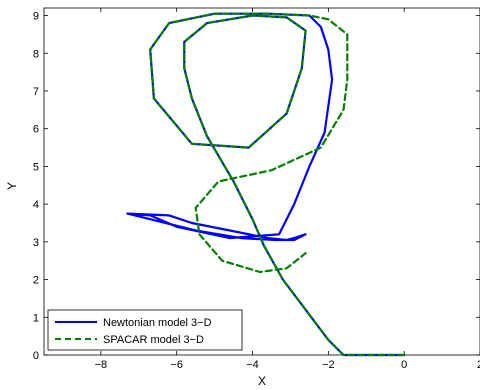 Image resolution: width=480 pixels, height=390 pixels. What do you see at coordinates (36, 356) in the screenshot?
I see `y-tick-label: 0` at bounding box center [36, 356].